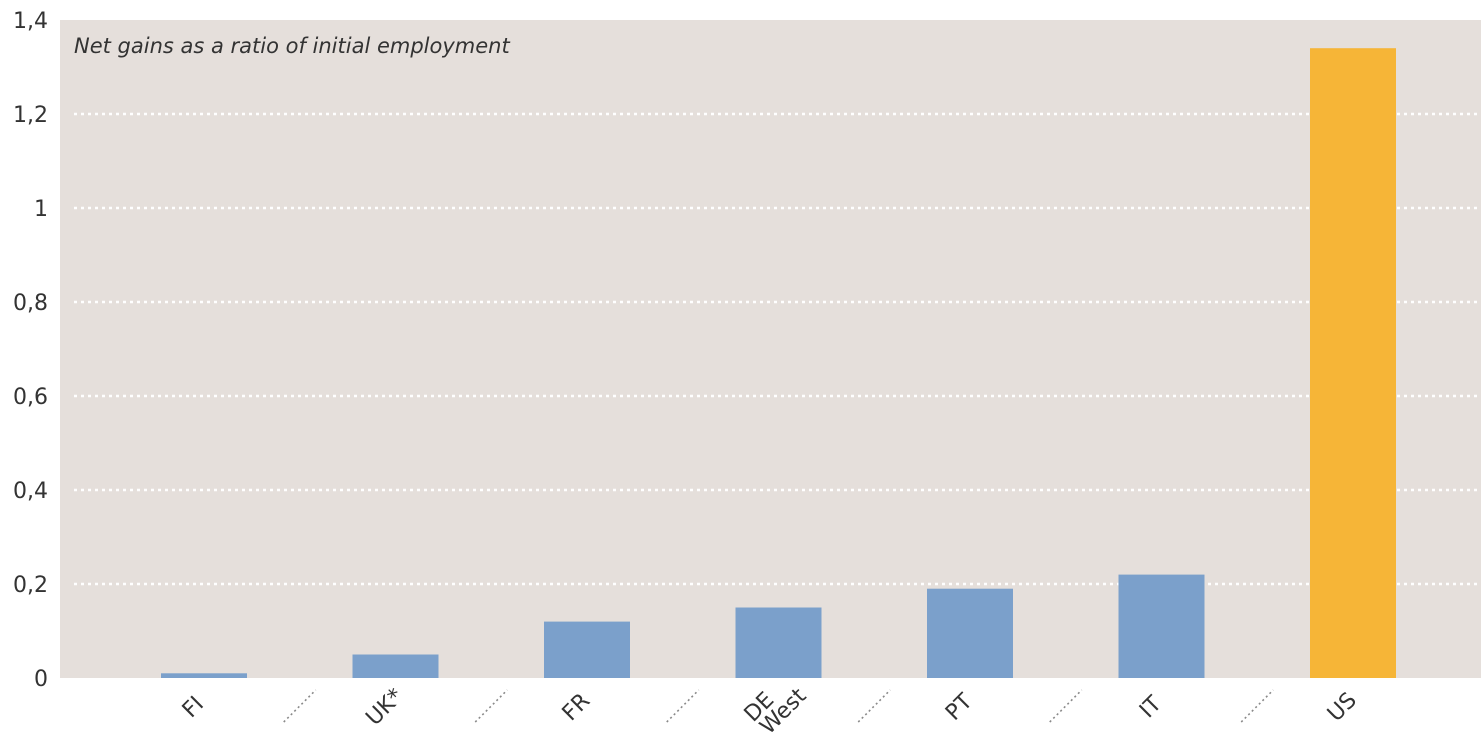  I want to click on y-tick-label: 0,6, so click(30, 397).